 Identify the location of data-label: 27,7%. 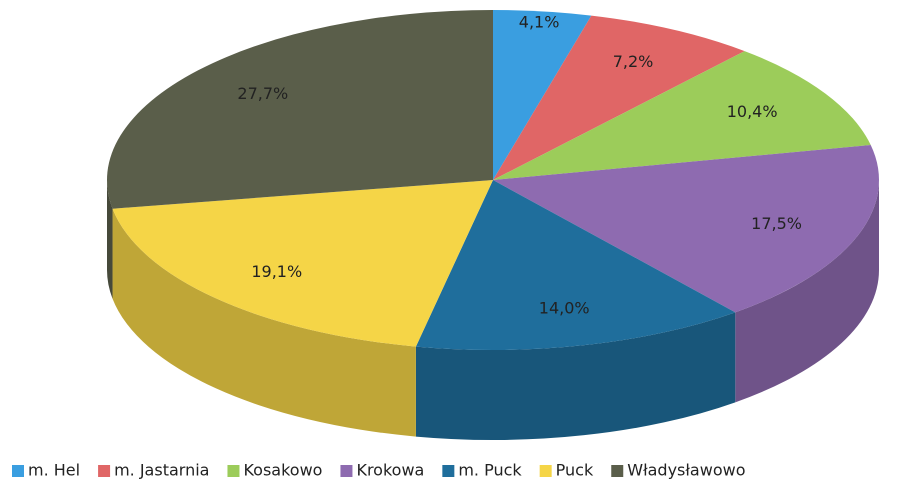
(262, 93).